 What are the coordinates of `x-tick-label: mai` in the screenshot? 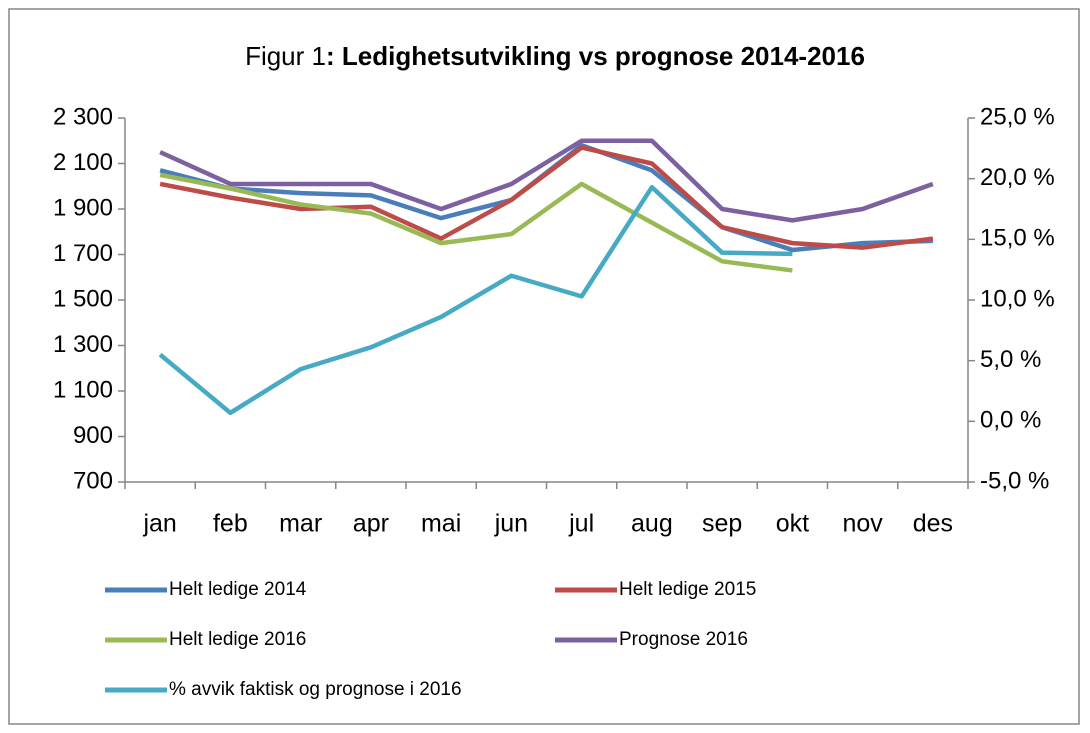 It's located at (441, 524).